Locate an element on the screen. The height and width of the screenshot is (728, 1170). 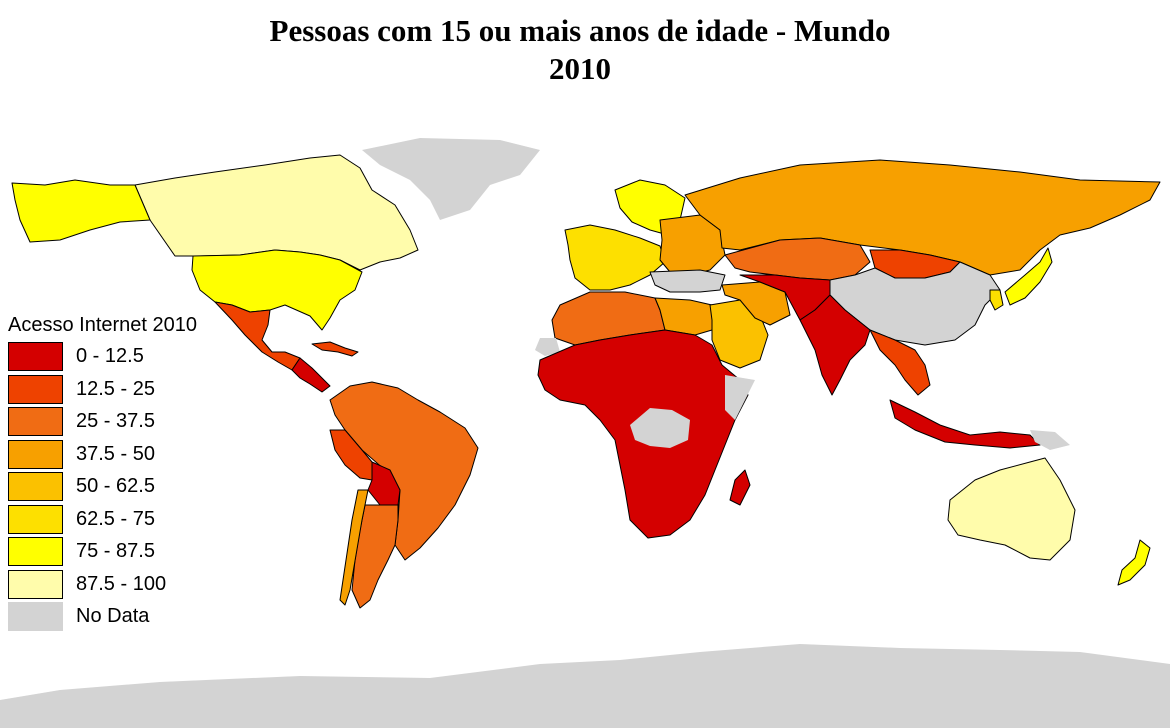
legend-title: Acesso Internet 2010 is located at coordinates (103, 325).